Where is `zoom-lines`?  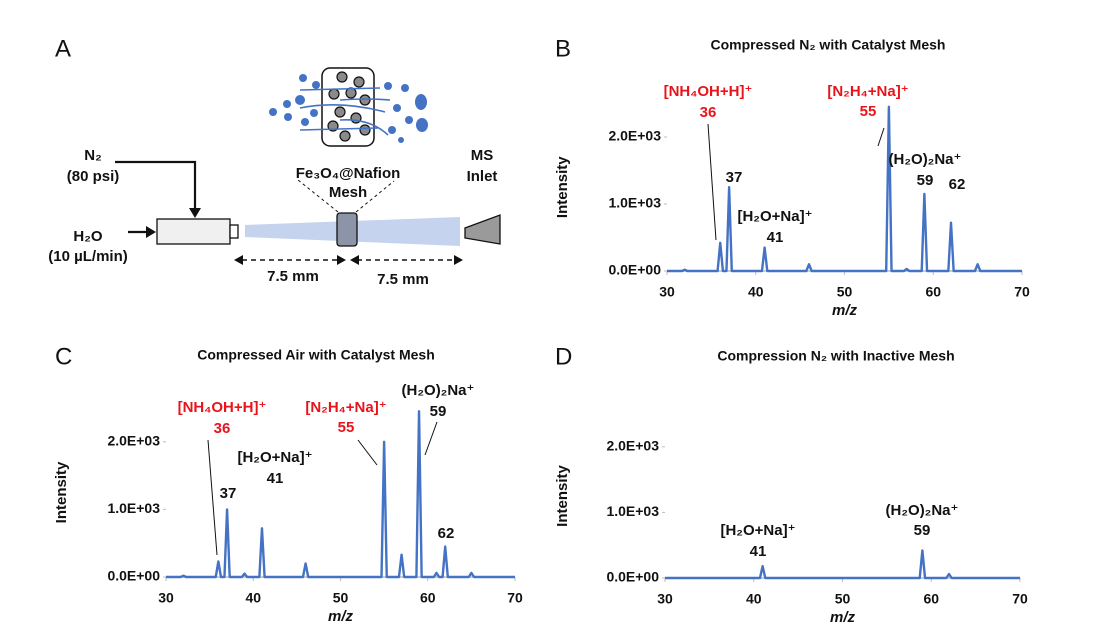 zoom-lines is located at coordinates (346, 196).